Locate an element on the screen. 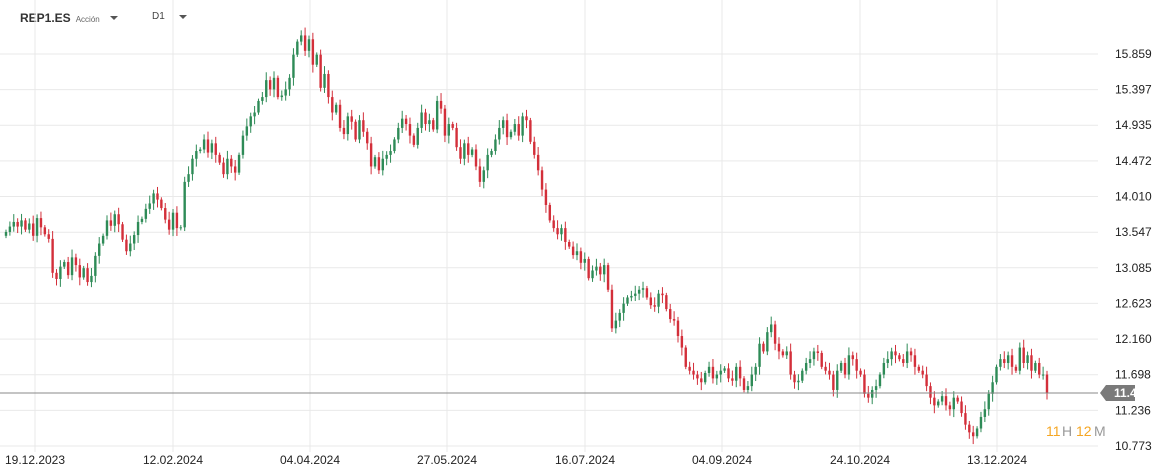 Image resolution: width=1175 pixels, height=476 pixels. y-tick-label: 14.472 is located at coordinates (1133, 161).